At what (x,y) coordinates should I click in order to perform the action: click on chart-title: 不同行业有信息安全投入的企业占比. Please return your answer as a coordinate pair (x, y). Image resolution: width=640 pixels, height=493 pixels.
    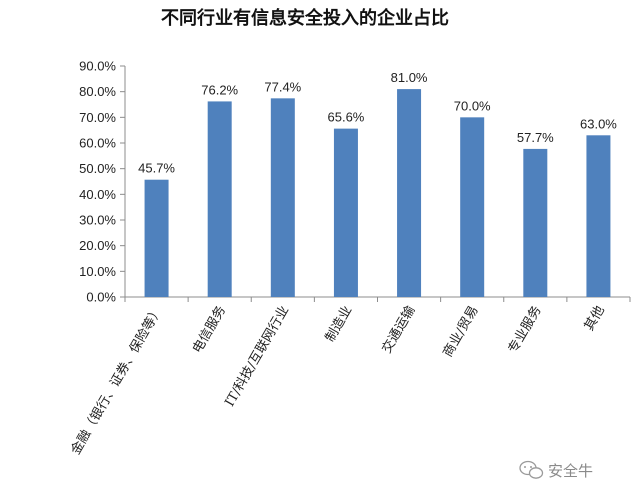
    Looking at the image, I should click on (305, 18).